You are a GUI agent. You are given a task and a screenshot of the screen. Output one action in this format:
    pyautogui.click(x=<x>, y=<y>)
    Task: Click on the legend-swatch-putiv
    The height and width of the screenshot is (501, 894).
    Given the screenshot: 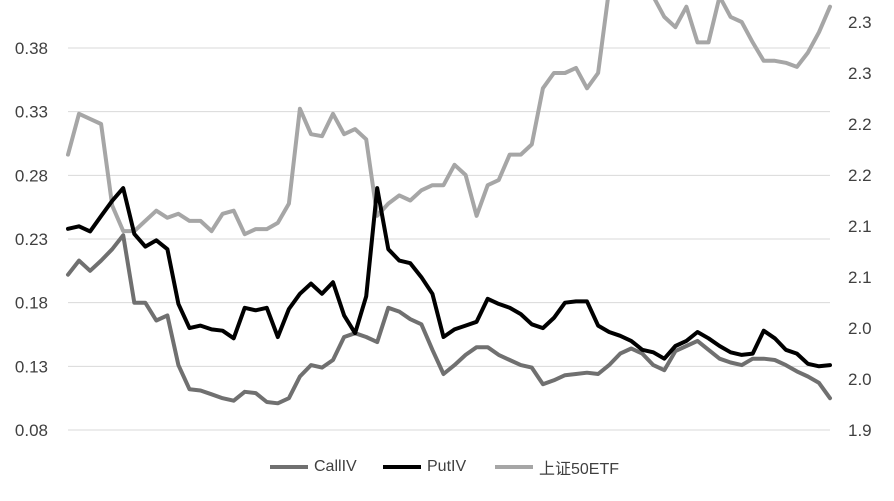 What is the action you would take?
    pyautogui.click(x=402, y=467)
    